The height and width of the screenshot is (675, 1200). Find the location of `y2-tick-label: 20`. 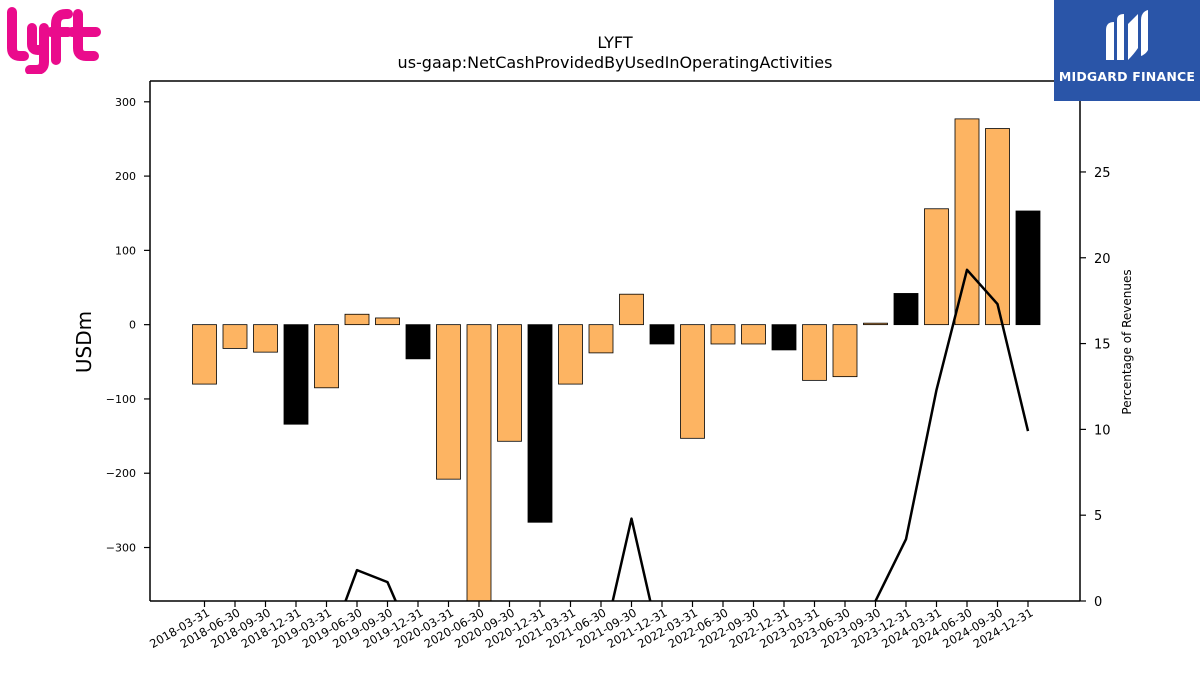

y2-tick-label: 20 is located at coordinates (1102, 259).